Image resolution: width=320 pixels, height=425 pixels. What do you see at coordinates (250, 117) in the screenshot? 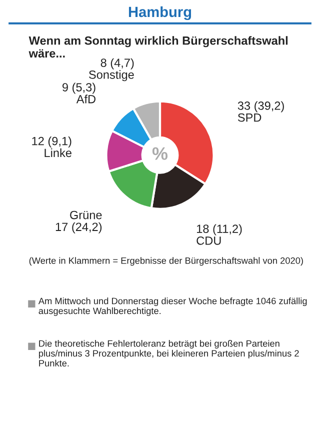
I see `slice-label: SPD` at bounding box center [250, 117].